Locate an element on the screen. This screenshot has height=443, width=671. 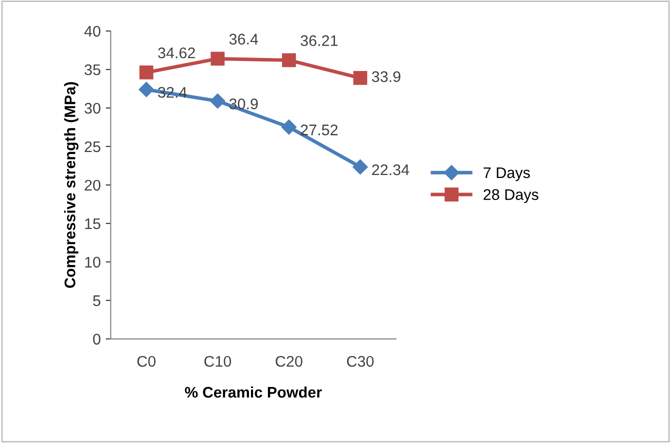
data-label: 36.4 is located at coordinates (243, 39).